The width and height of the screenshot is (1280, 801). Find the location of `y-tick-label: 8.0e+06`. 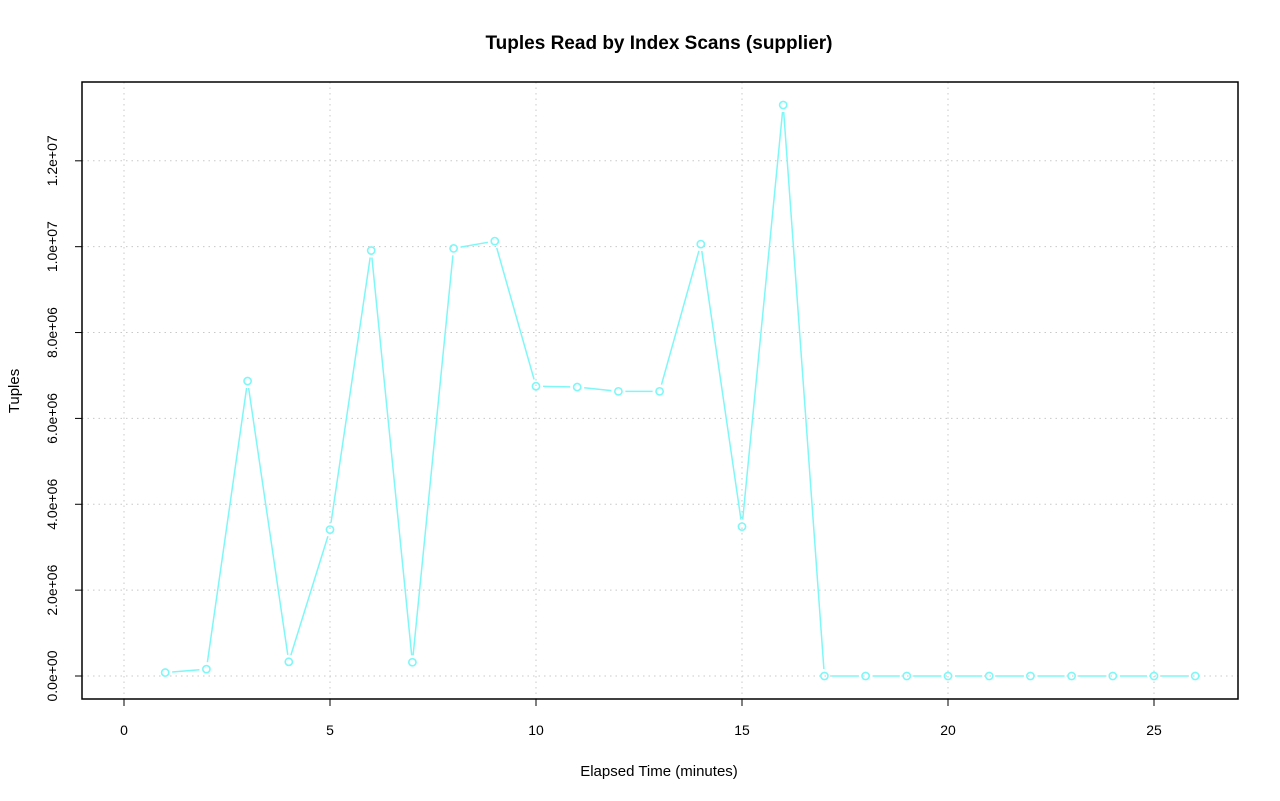

y-tick-label: 8.0e+06 is located at coordinates (52, 332).